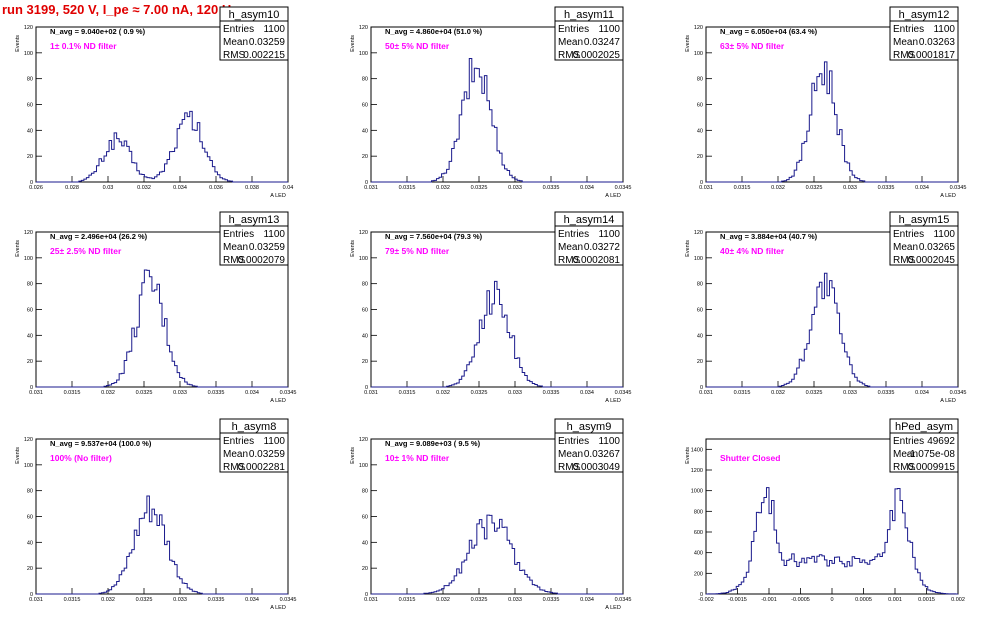  What do you see at coordinates (800, 600) in the screenshot?
I see `x-tick-label: -0.0005` at bounding box center [800, 600].